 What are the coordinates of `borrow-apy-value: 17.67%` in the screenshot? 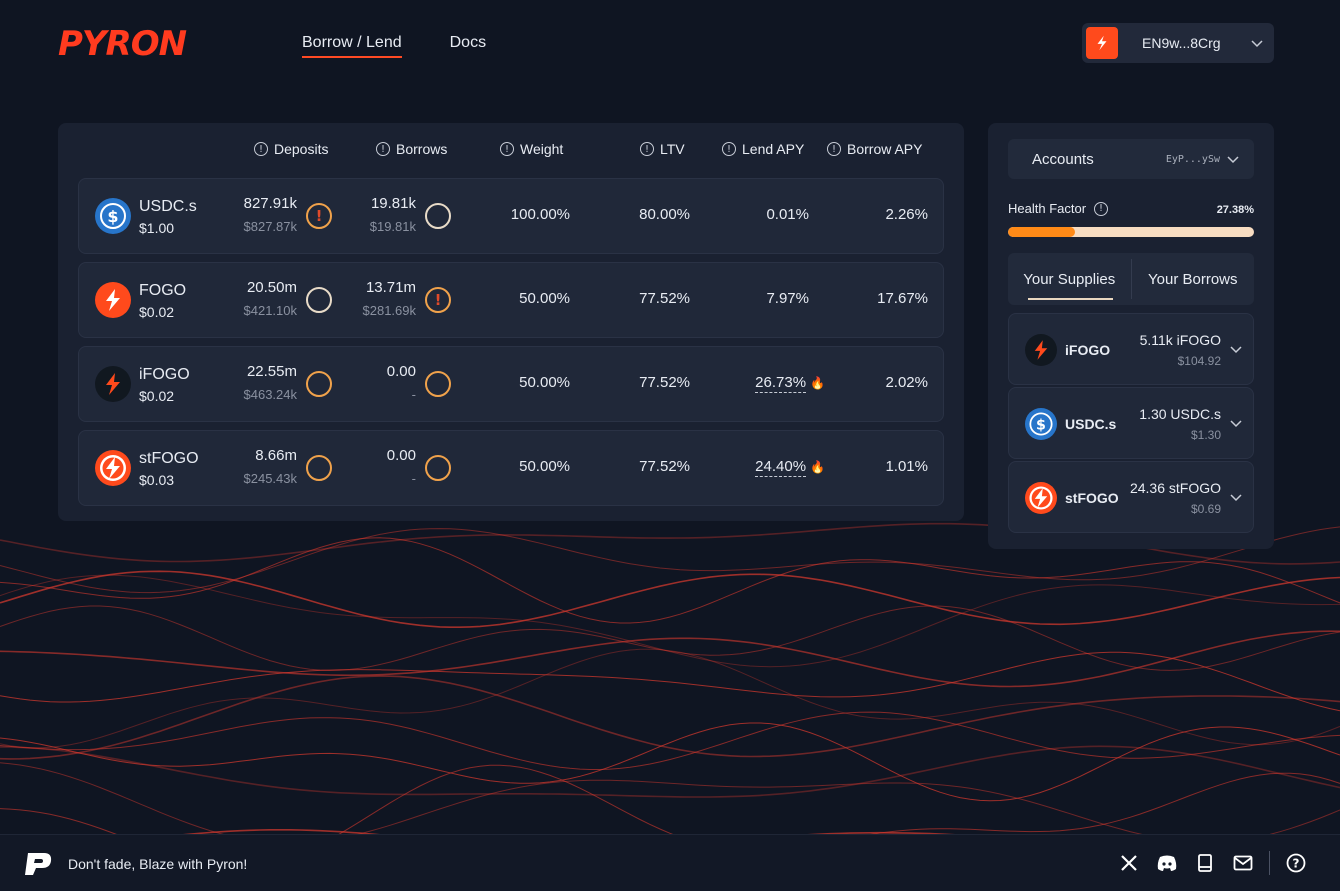 It's located at (902, 298).